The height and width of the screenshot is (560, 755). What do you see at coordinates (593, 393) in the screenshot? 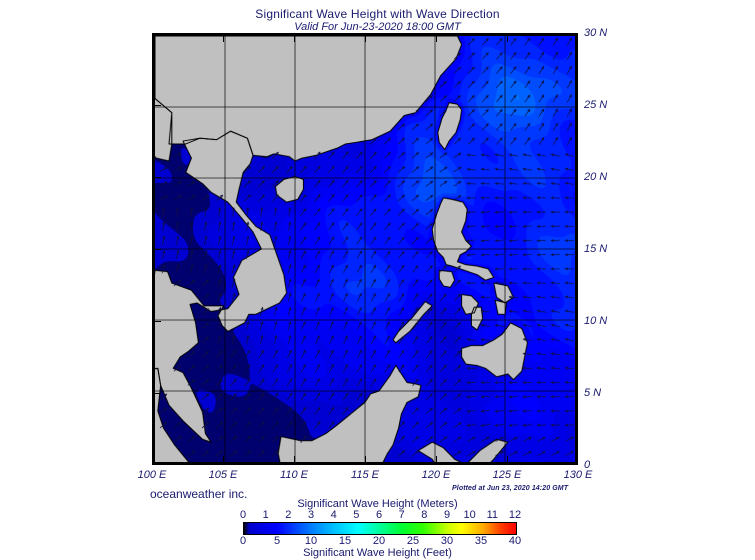
I see `y-axis-label: 5 N` at bounding box center [593, 393].